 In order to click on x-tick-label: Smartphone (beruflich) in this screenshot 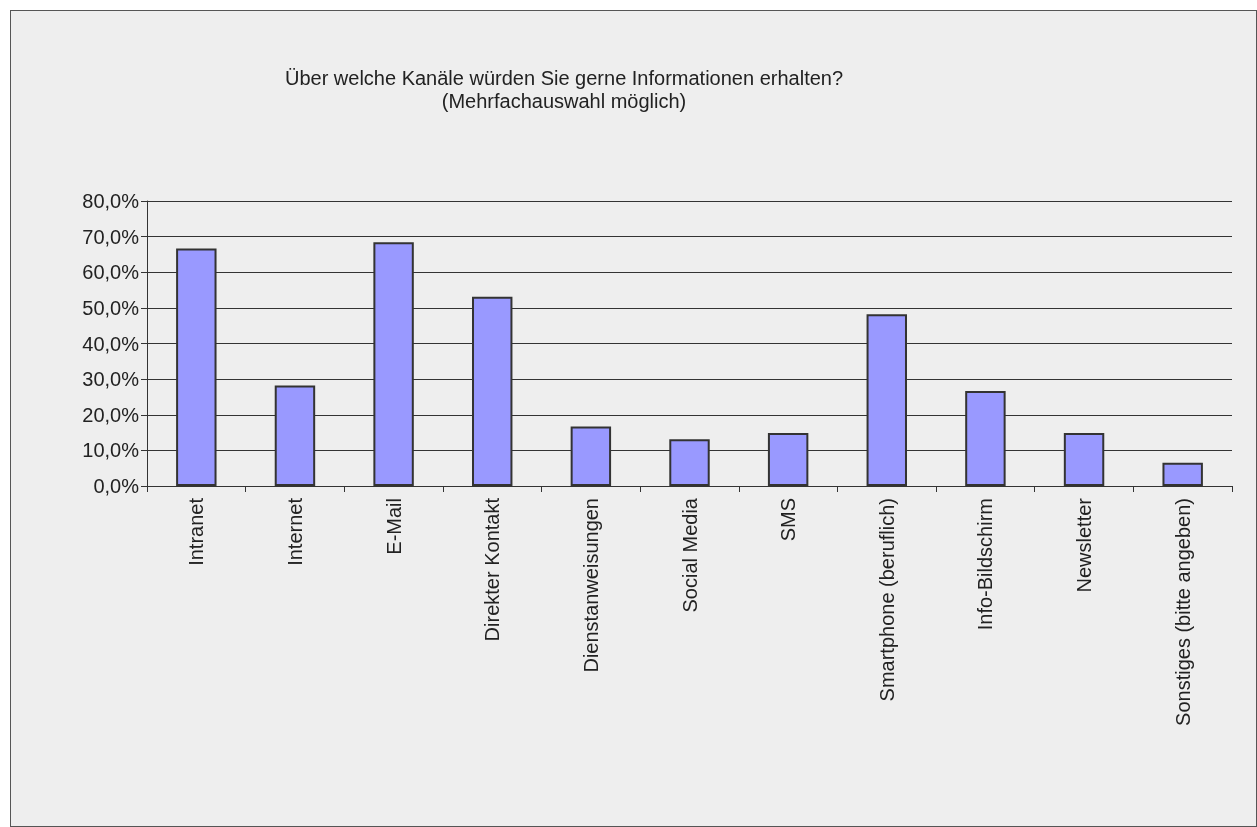, I will do `click(886, 600)`.